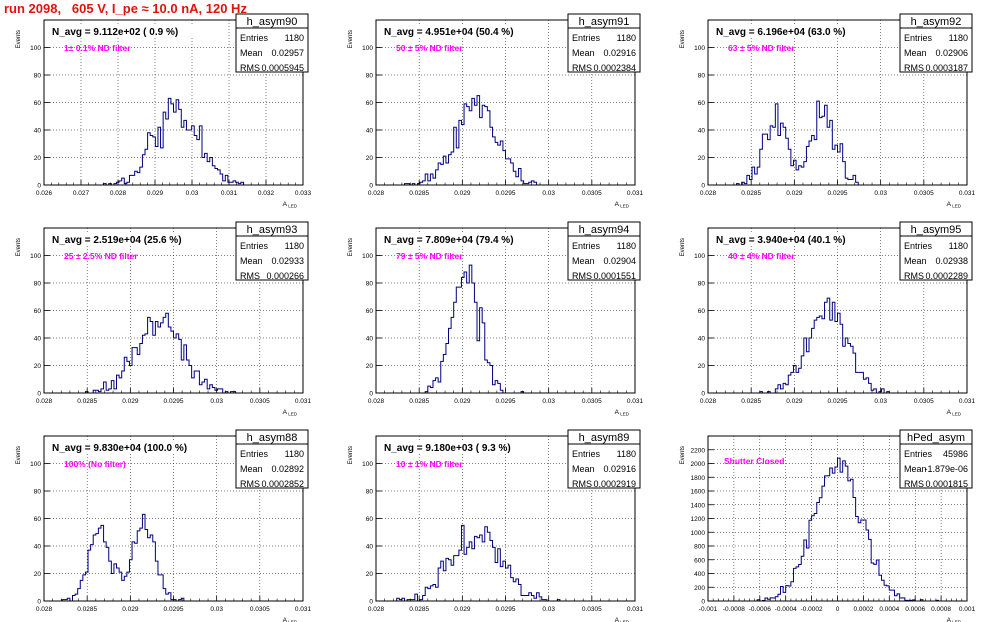 This screenshot has width=996, height=622. I want to click on stats-value-rms: 0.0002919, so click(614, 484).